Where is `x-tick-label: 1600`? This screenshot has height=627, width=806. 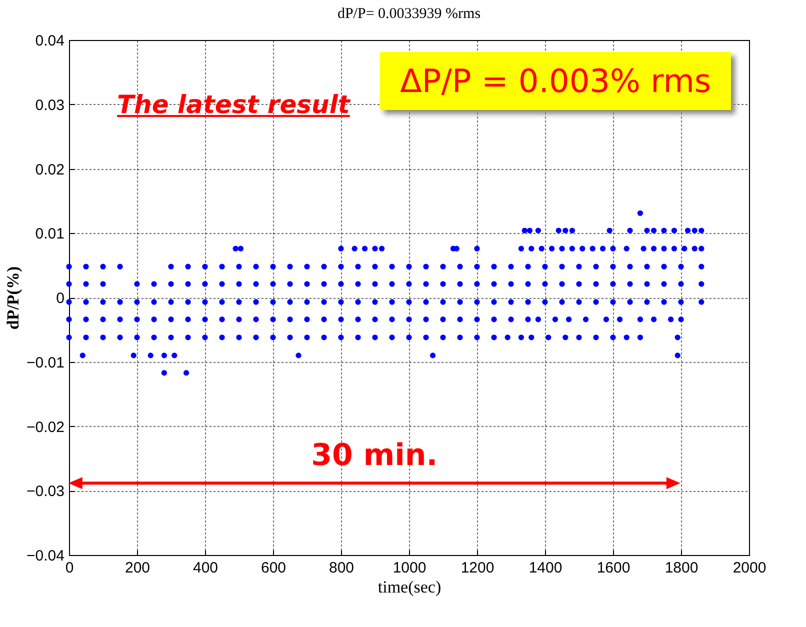 x-tick-label: 1600 is located at coordinates (613, 568).